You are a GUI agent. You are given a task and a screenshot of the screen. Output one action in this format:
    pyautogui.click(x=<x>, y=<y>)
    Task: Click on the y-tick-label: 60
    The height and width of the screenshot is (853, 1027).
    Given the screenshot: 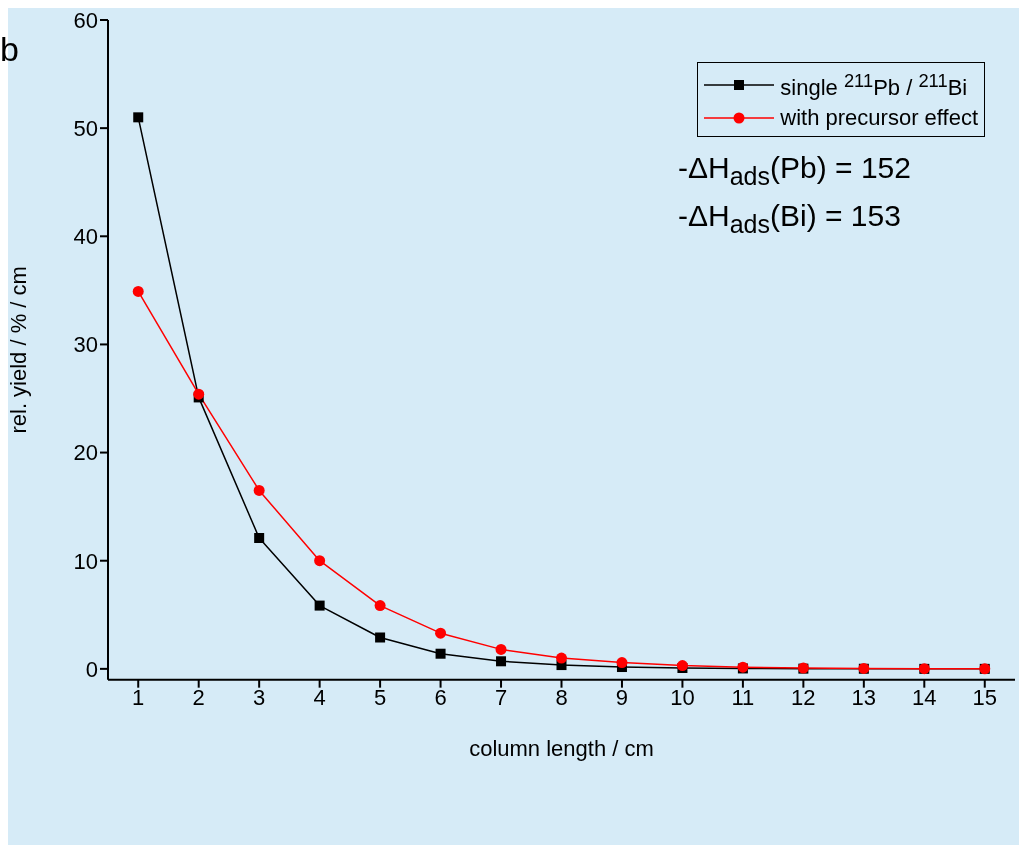 What is the action you would take?
    pyautogui.click(x=85, y=20)
    